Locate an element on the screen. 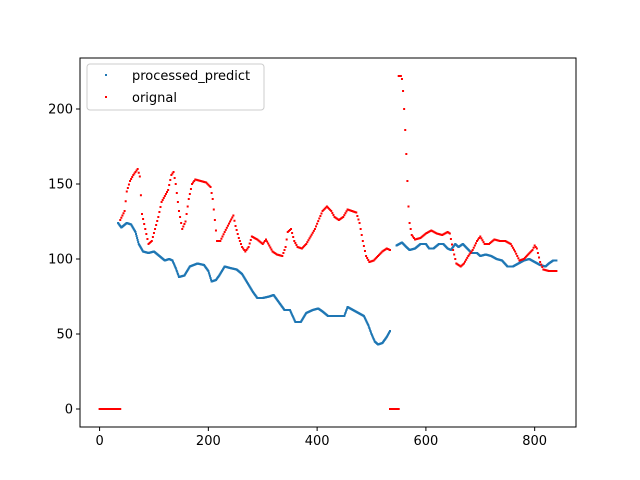 The image size is (640, 480). y-tick-label: 50 is located at coordinates (64, 335).